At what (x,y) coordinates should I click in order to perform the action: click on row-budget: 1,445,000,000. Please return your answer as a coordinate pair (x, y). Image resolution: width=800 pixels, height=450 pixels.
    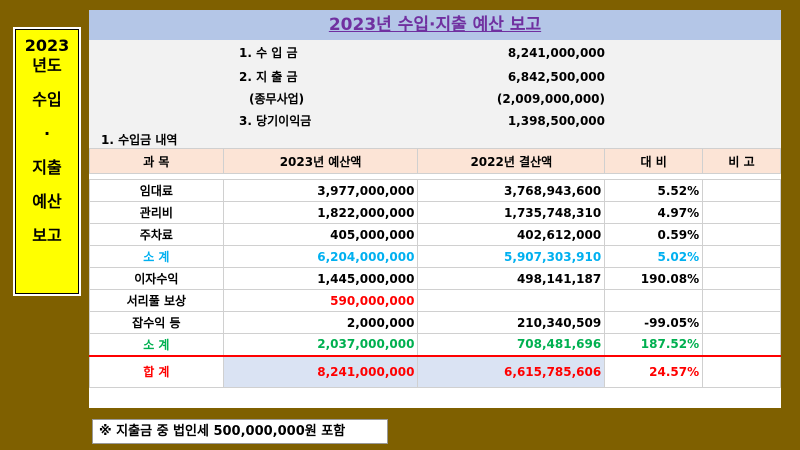
    Looking at the image, I should click on (320, 278).